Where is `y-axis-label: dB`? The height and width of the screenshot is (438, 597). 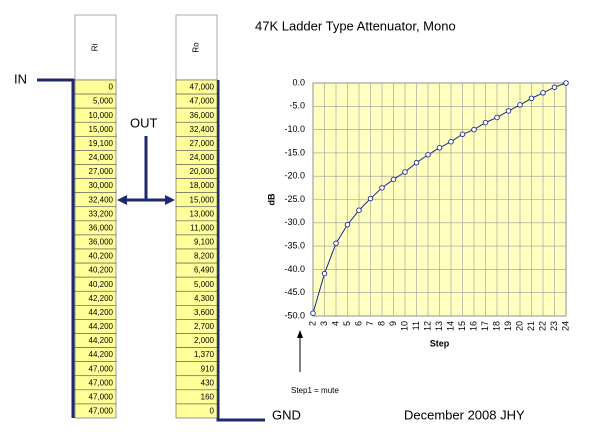 y-axis-label: dB is located at coordinates (271, 199).